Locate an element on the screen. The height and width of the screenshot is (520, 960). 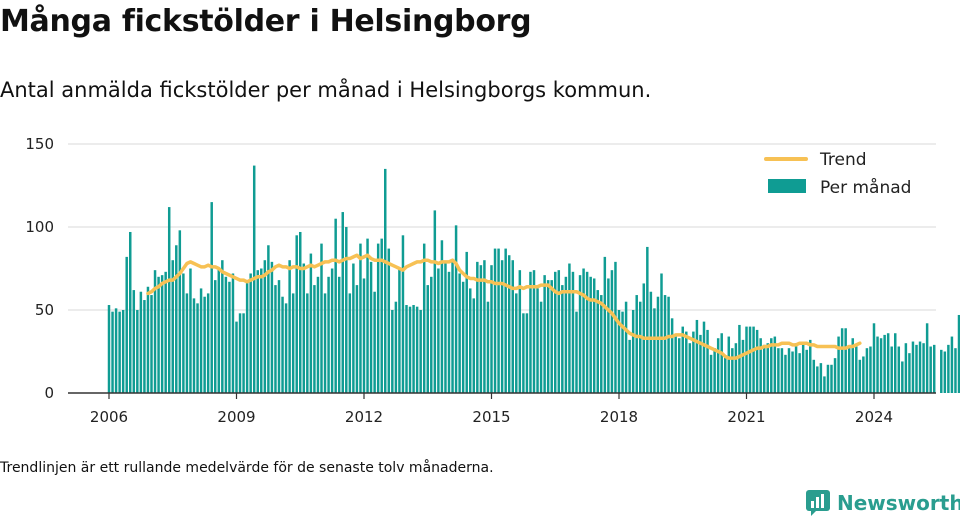
legend-swatch-per-manad is located at coordinates (787, 186).